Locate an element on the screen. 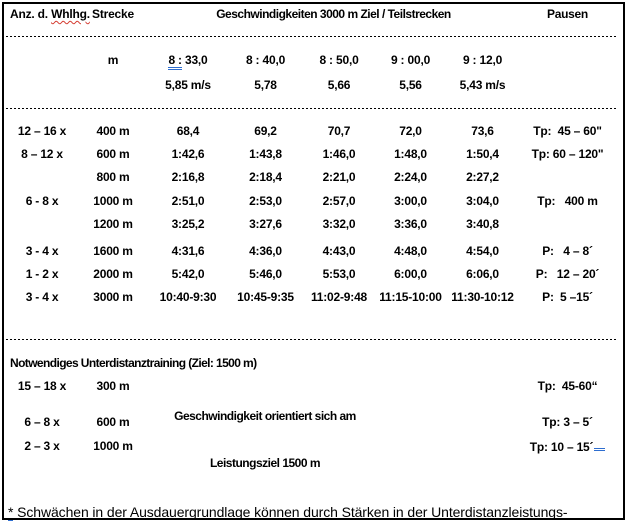  cell-count: 6 – 8 x is located at coordinates (42, 422).